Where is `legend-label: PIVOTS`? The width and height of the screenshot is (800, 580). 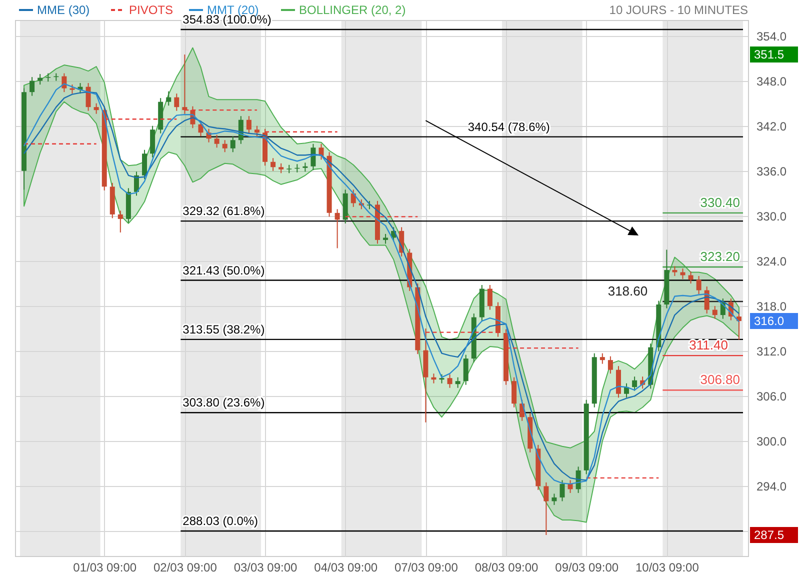 legend-label: PIVOTS is located at coordinates (151, 10).